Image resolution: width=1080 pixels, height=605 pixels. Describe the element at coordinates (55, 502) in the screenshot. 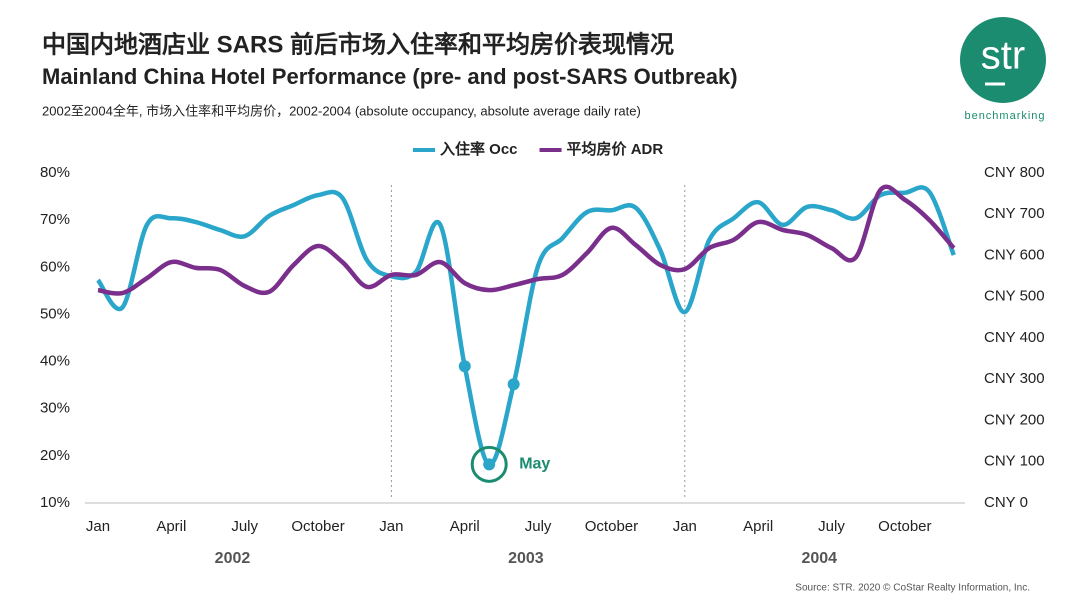

I see `y-tick-label: 10%` at that location.